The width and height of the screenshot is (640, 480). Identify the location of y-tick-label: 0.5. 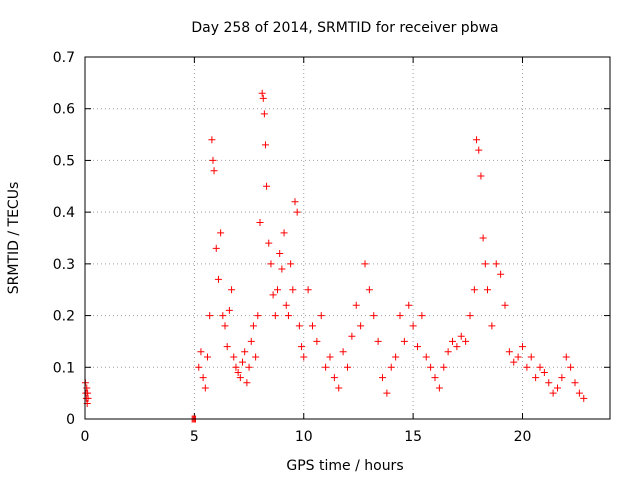
(64, 161).